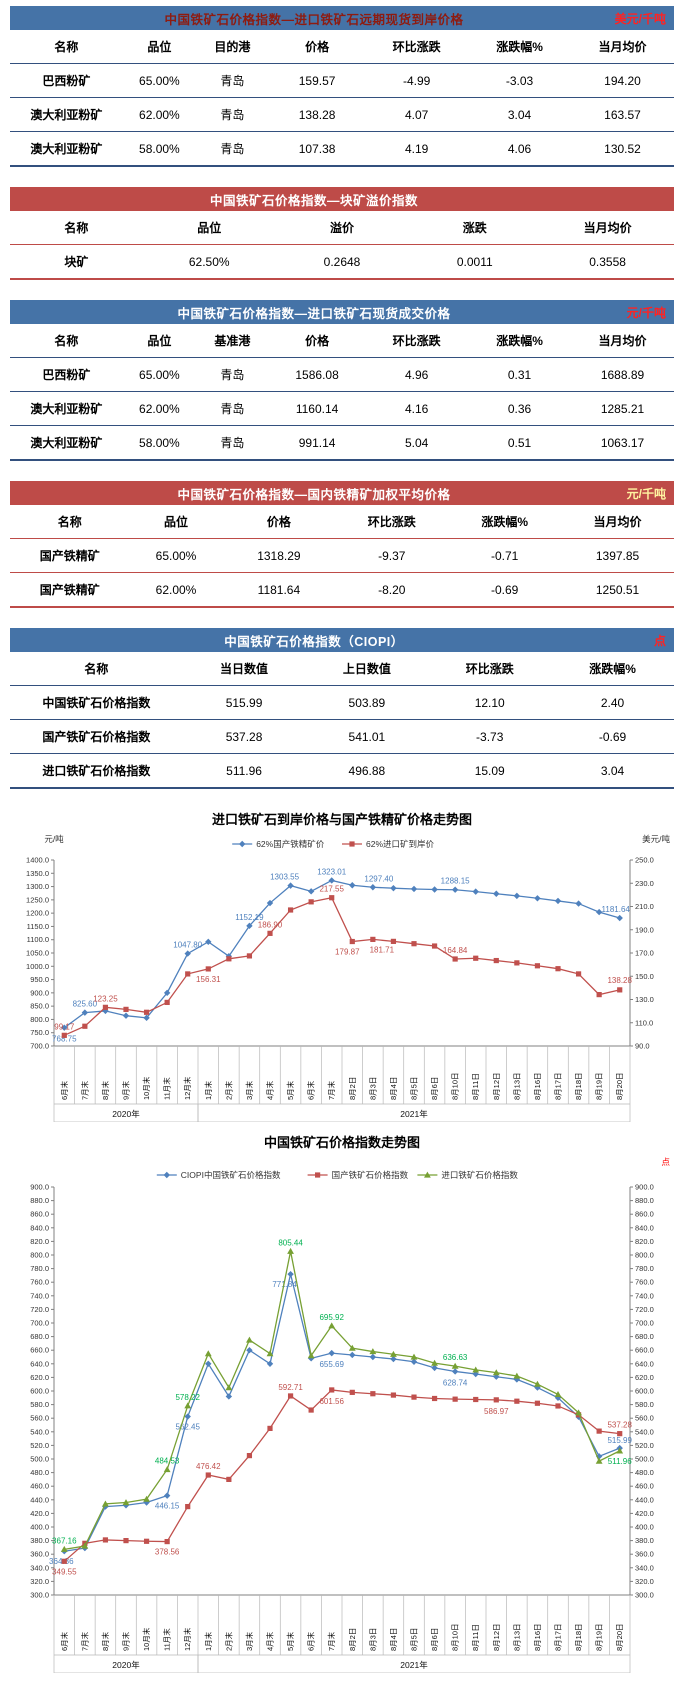  I want to click on table-cell: -9.37, so click(392, 555).